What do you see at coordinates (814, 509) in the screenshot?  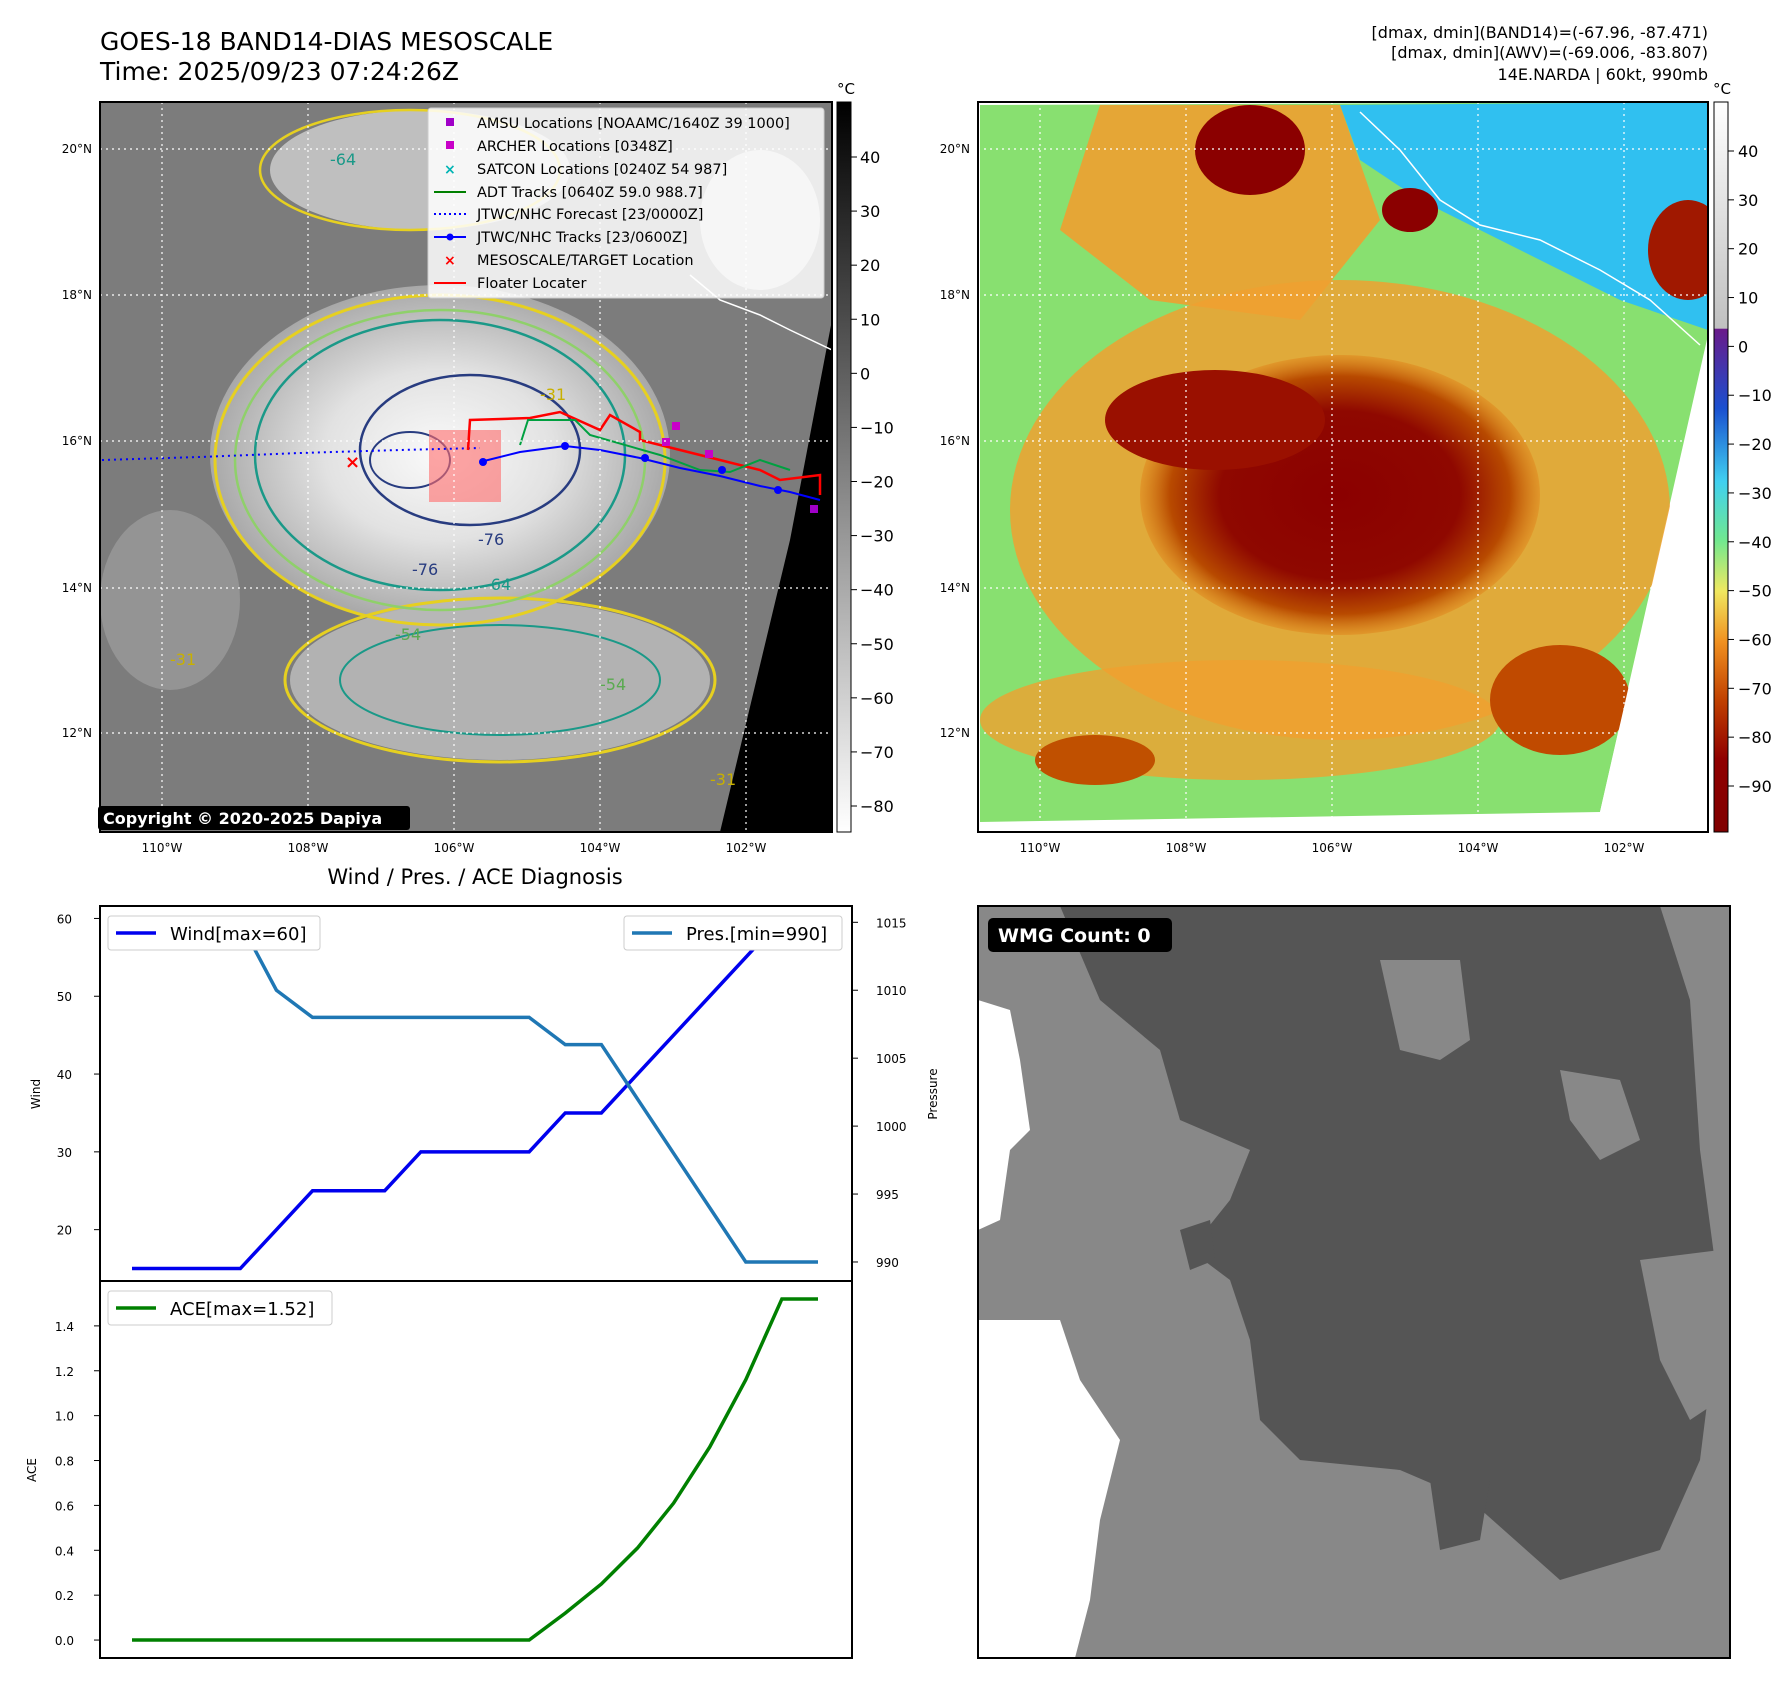 I see `amsu-location-marker` at bounding box center [814, 509].